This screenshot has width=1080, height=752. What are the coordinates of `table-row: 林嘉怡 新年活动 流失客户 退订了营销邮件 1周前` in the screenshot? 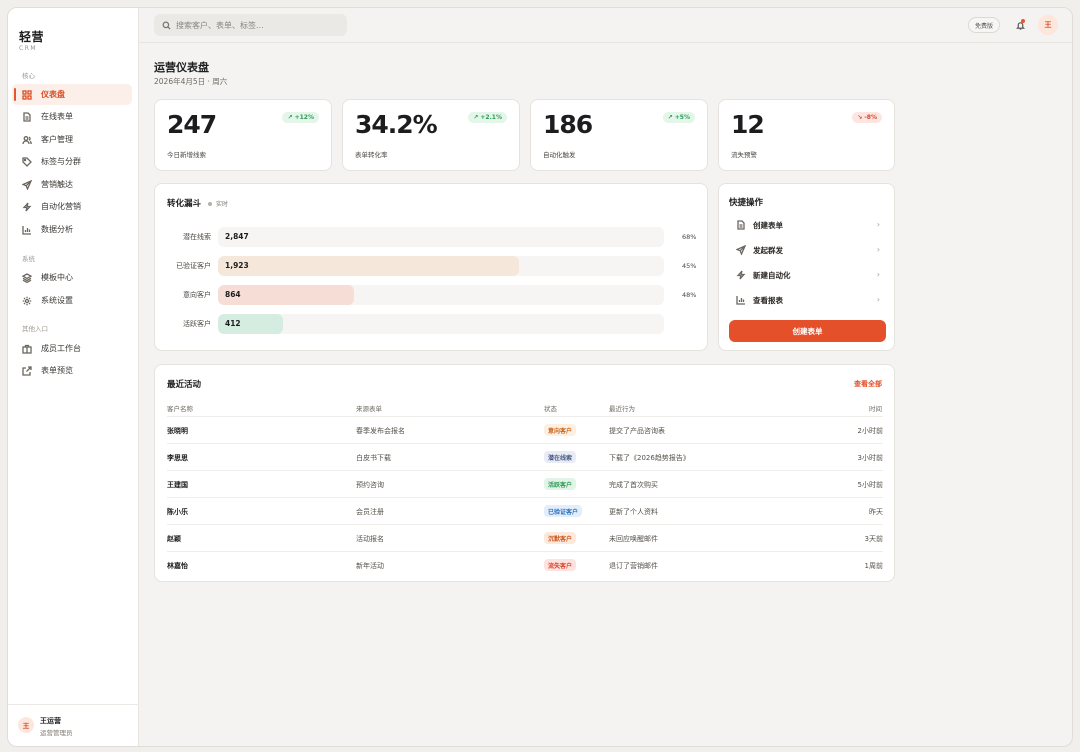 It's located at (525, 564).